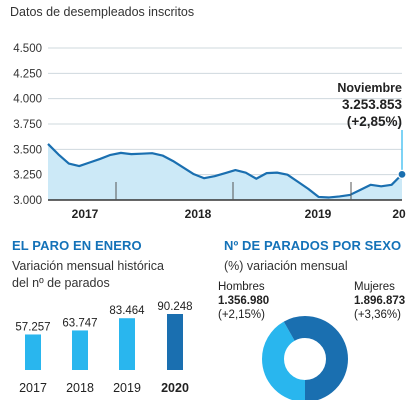  Describe the element at coordinates (241, 315) in the screenshot. I see `men-change: (+2,15%)` at that location.